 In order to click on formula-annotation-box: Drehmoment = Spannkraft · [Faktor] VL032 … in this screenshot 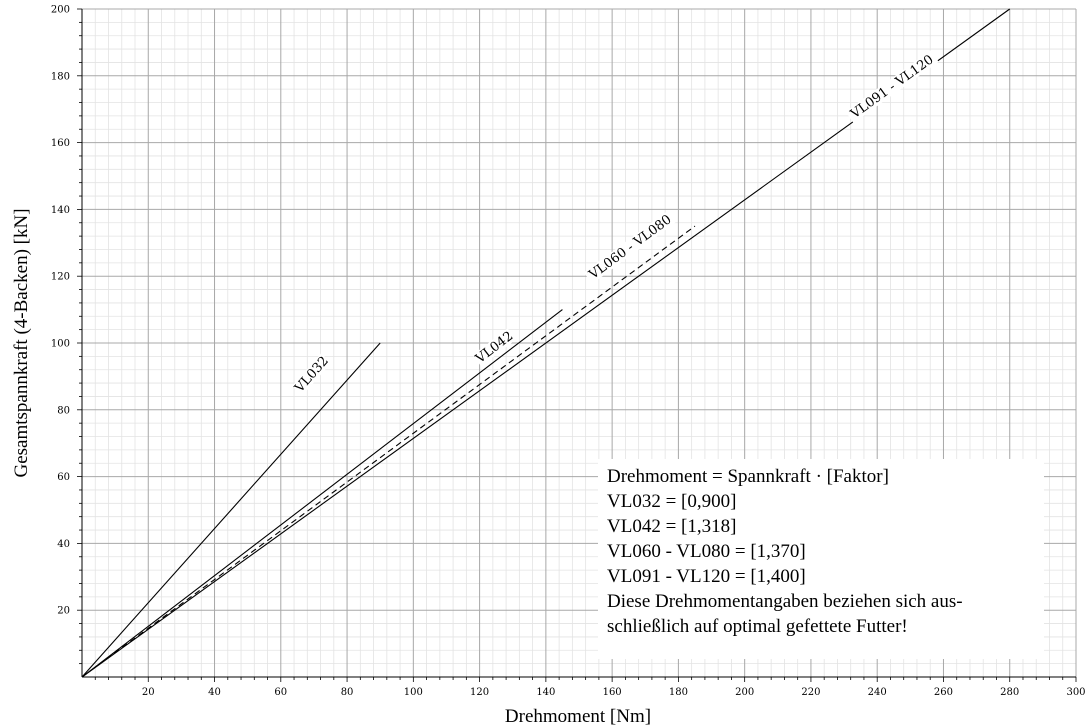, I will do `click(821, 559)`.